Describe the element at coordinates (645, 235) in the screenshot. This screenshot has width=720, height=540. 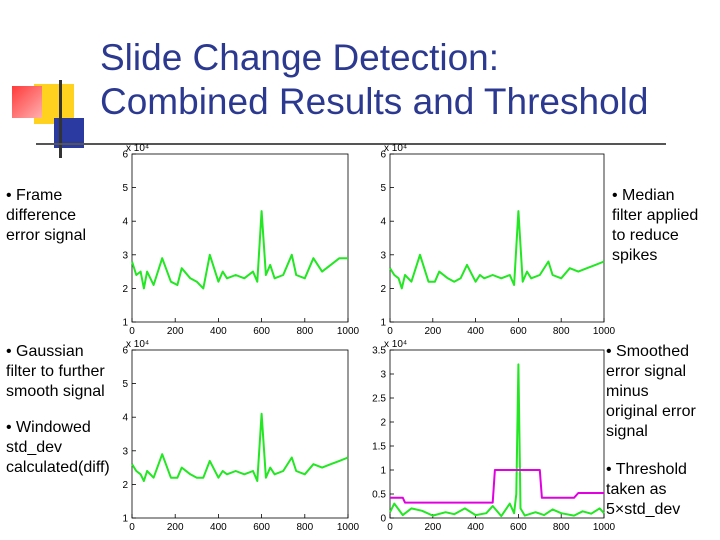
I see `note-line: to reduce` at that location.